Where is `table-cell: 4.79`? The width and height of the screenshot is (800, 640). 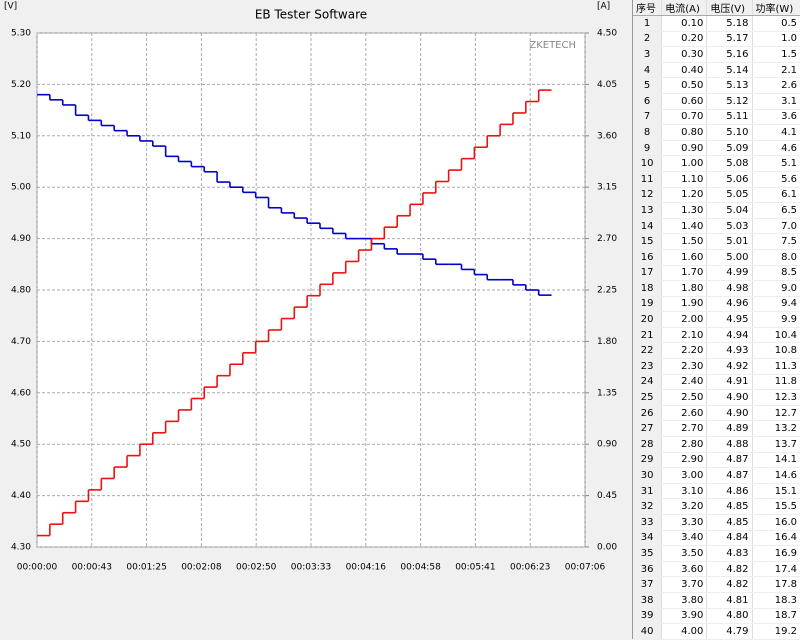
table-cell: 4.79 is located at coordinates (729, 631).